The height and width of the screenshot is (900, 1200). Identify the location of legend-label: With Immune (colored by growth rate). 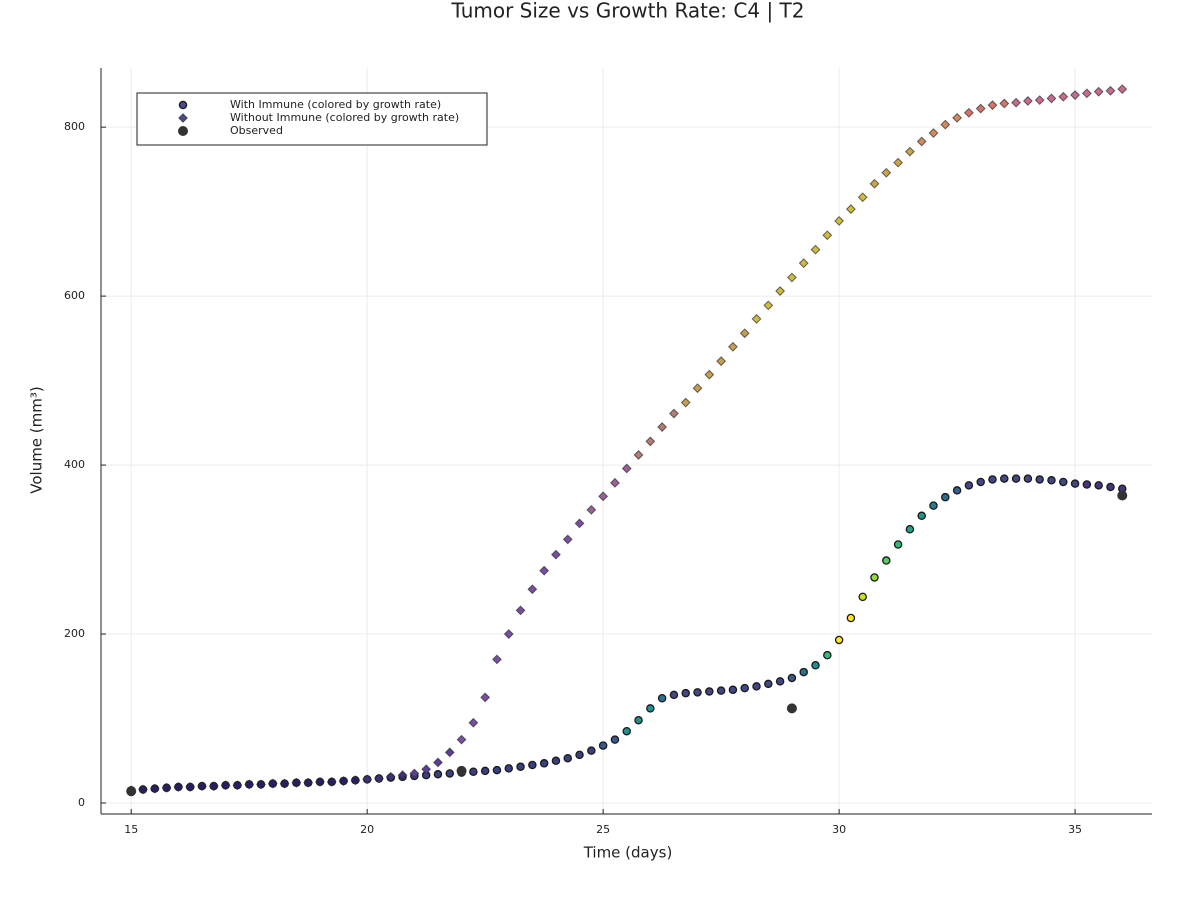
(335, 104).